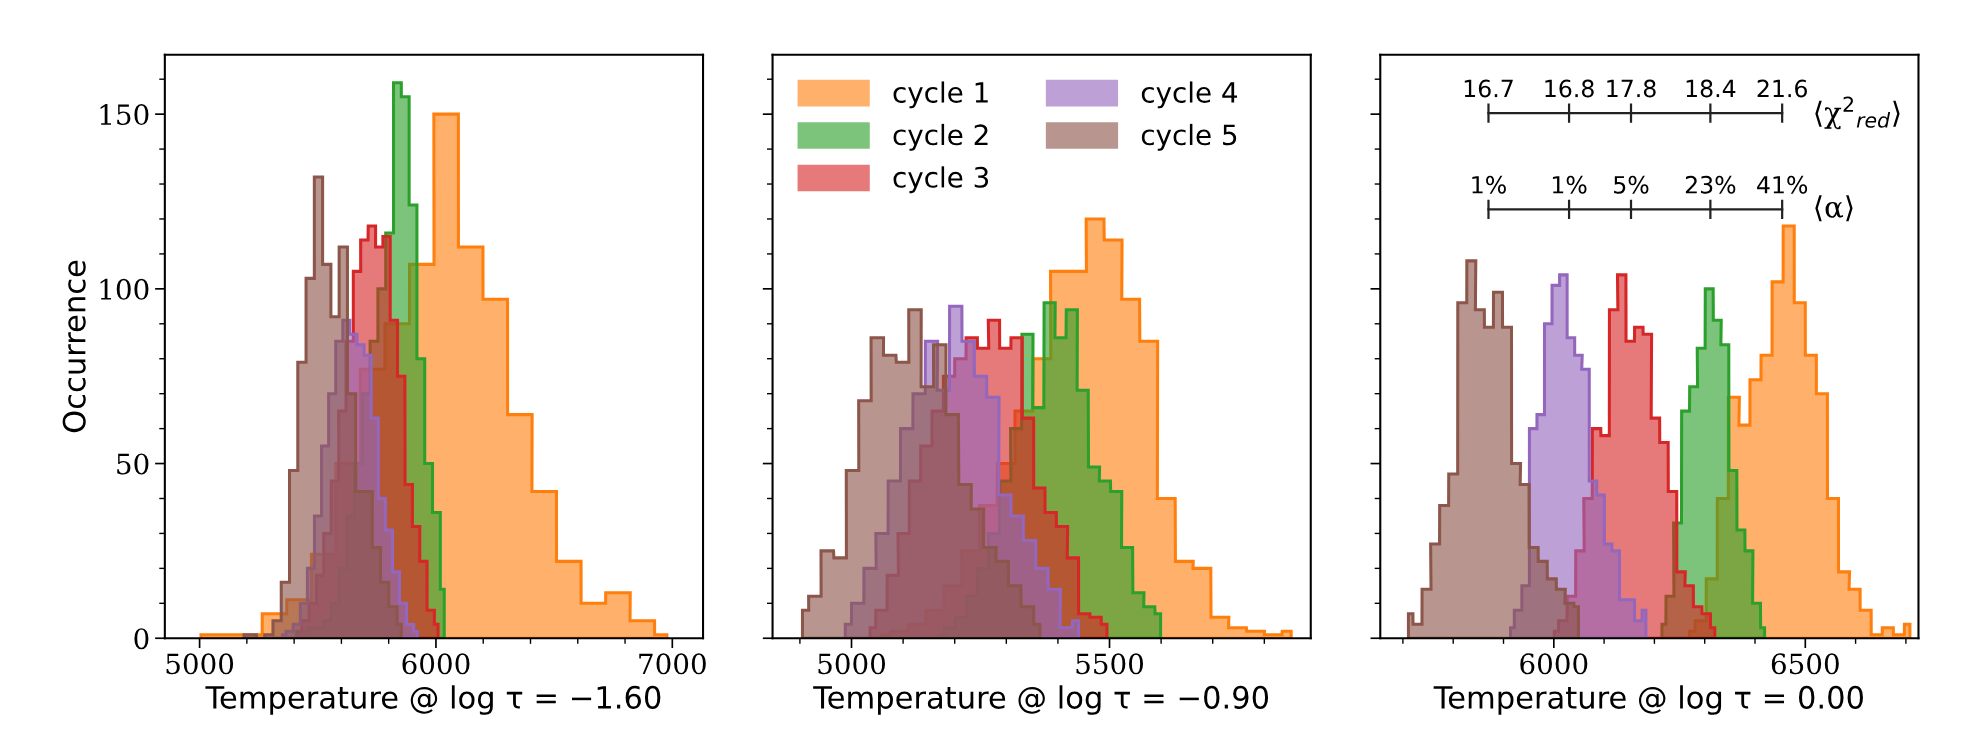  Describe the element at coordinates (74, 346) in the screenshot. I see `y-axis-title: Occurrence` at that location.